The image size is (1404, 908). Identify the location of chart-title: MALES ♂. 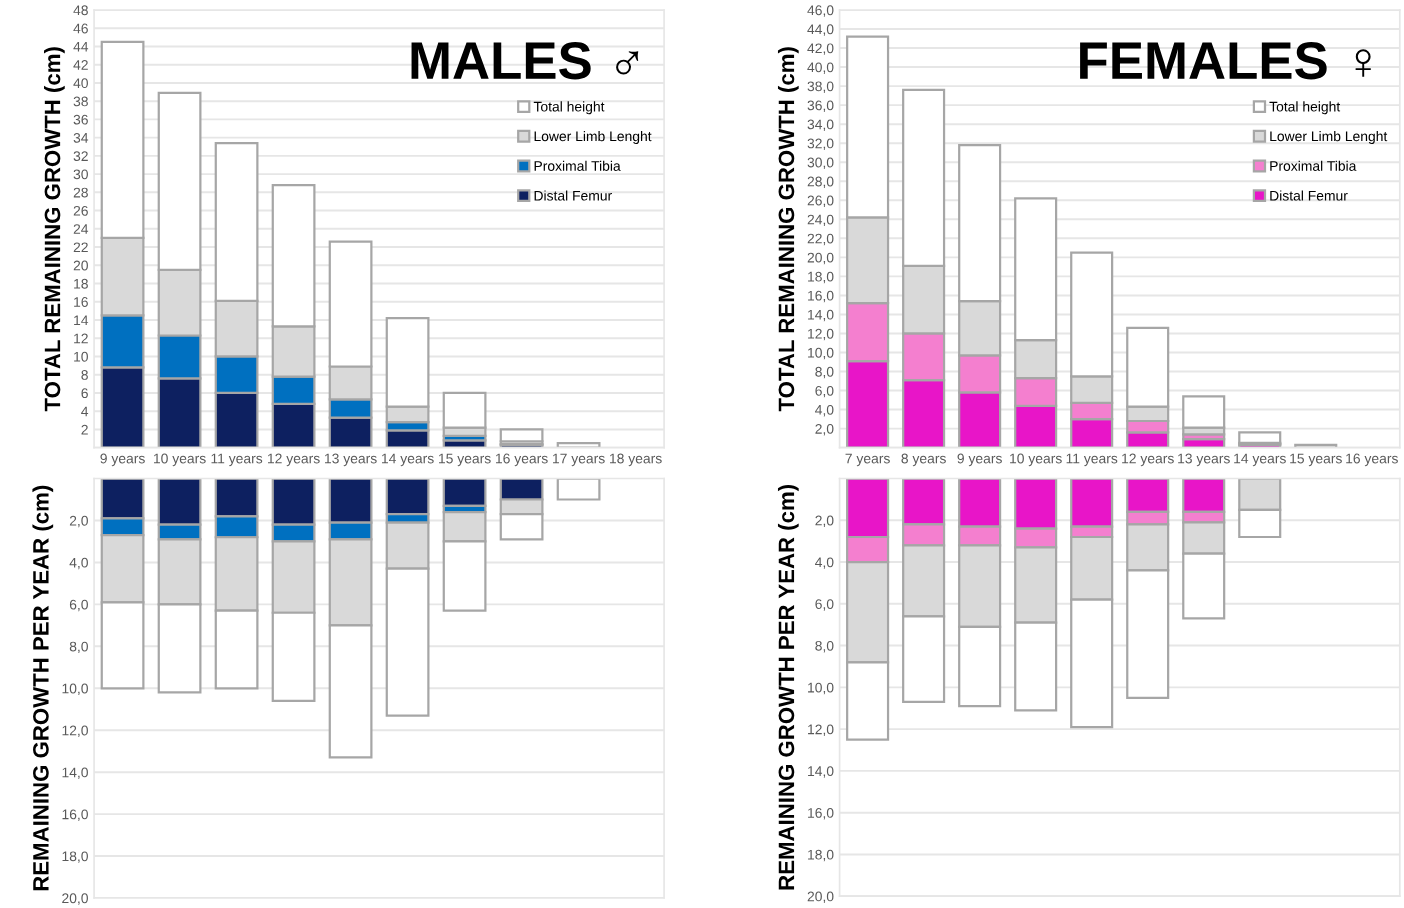
(525, 61).